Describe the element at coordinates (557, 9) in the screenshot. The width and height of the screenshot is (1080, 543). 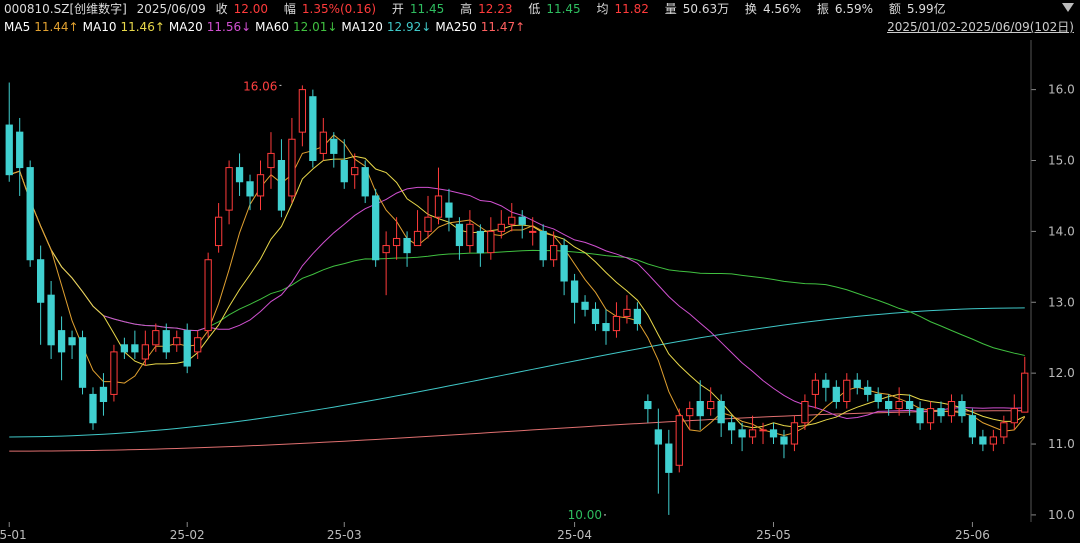
I see `low-field: 低 11.45` at that location.